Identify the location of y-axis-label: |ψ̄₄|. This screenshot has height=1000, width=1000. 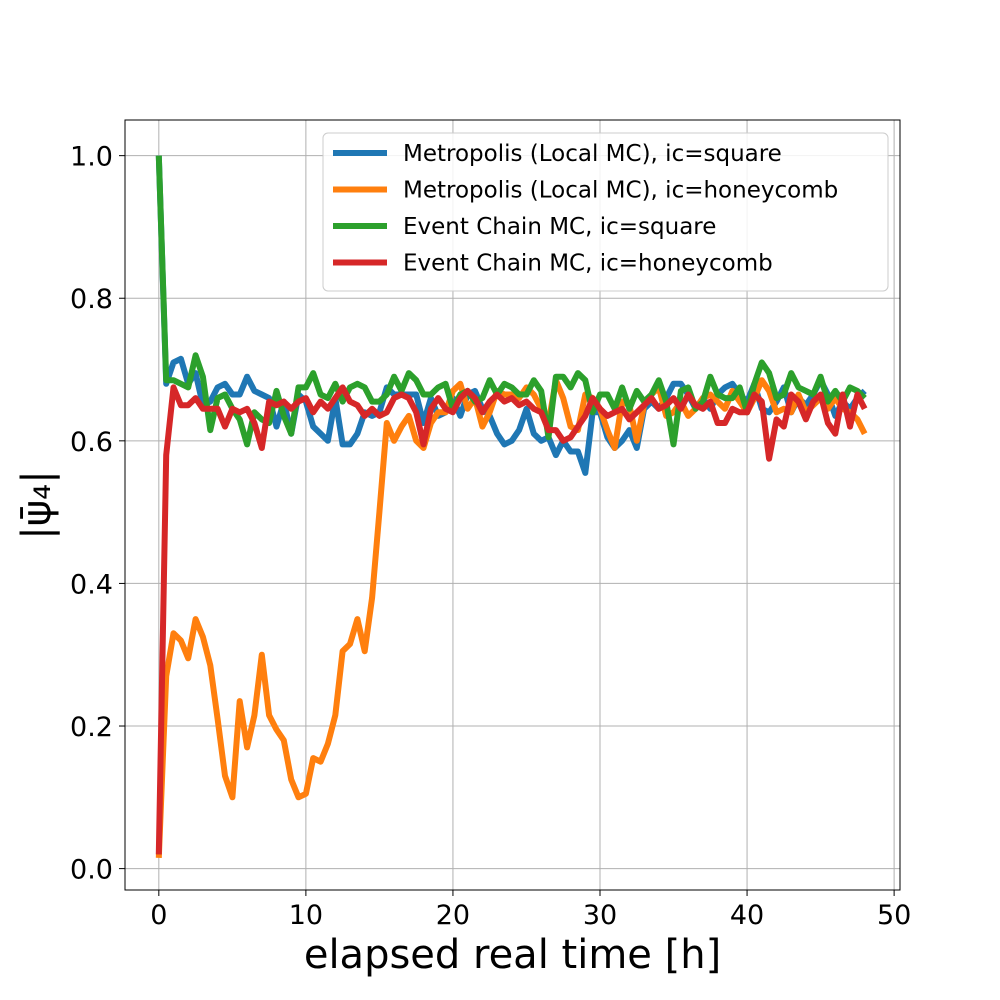
(37, 504).